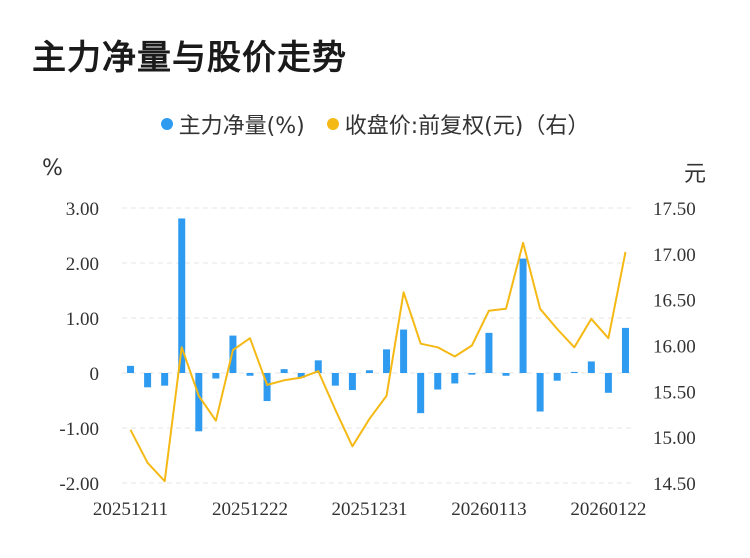 The height and width of the screenshot is (558, 750). What do you see at coordinates (674, 438) in the screenshot?
I see `y-right-tick-label: 15.00` at bounding box center [674, 438].